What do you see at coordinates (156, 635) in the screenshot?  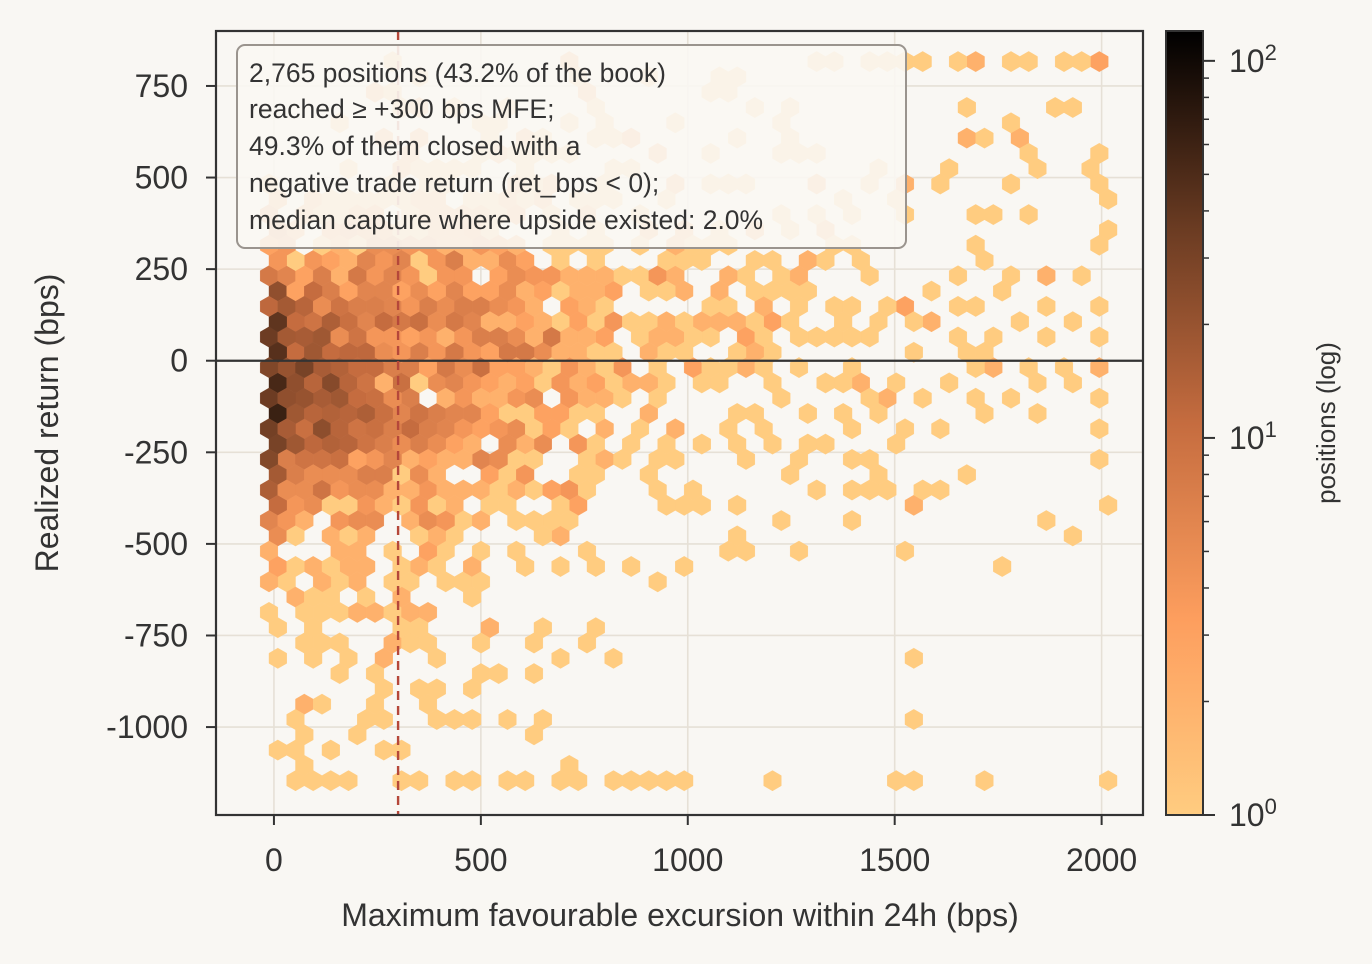 I see `y-tick-label: -750` at bounding box center [156, 635].